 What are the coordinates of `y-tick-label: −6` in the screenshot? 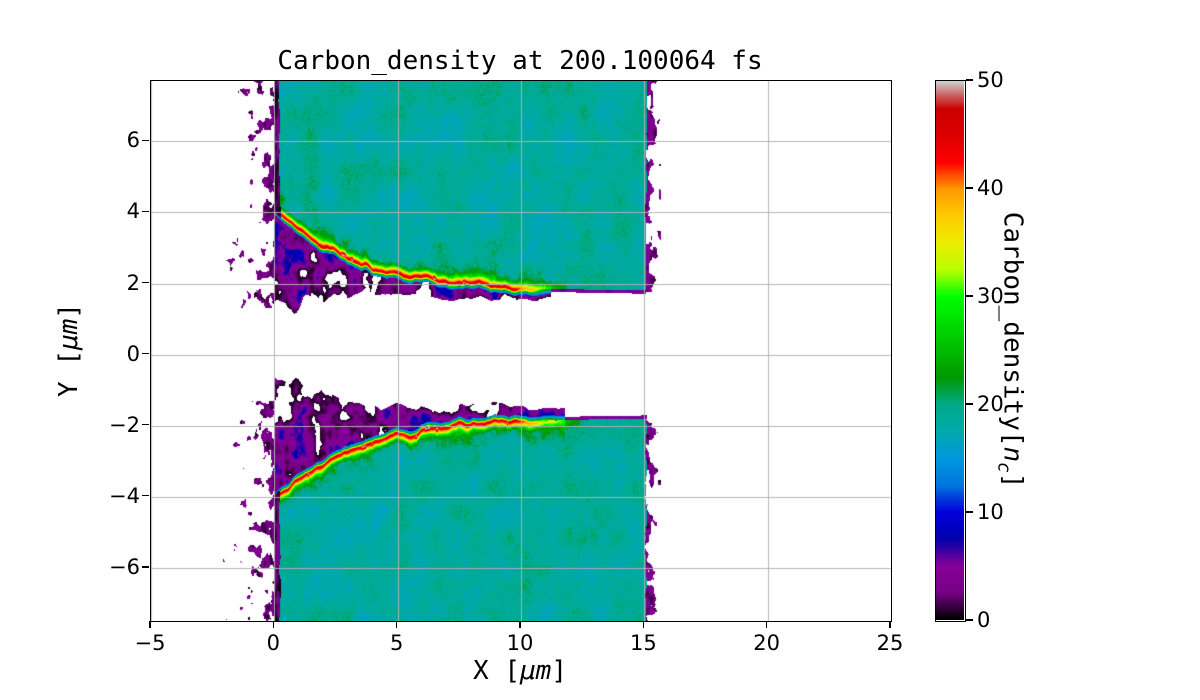 It's located at (124, 566).